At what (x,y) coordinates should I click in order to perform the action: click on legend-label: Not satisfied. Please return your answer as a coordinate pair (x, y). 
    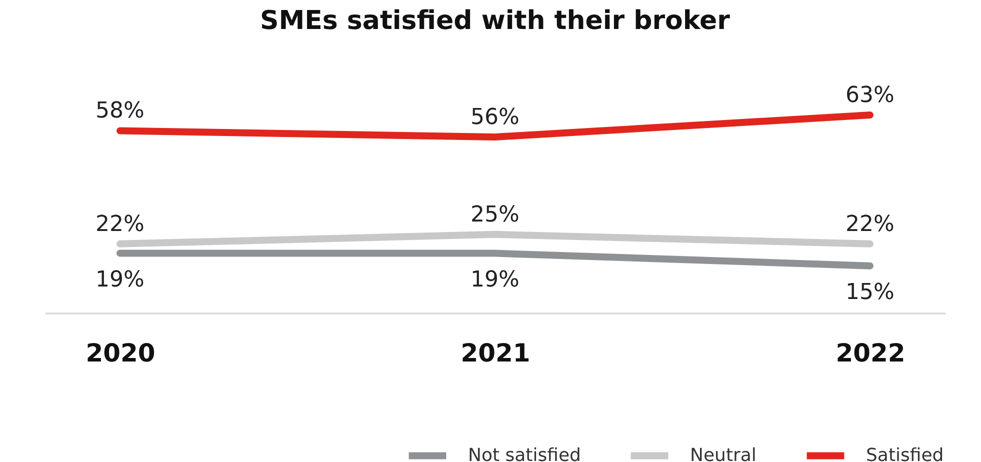
    Looking at the image, I should click on (524, 453).